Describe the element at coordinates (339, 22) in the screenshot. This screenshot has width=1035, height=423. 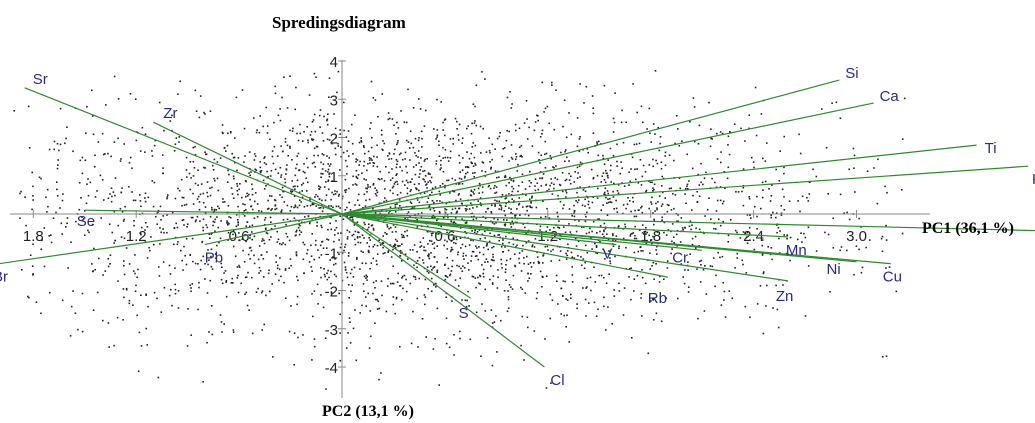
I see `chart-title: Spredingsdiagram` at that location.